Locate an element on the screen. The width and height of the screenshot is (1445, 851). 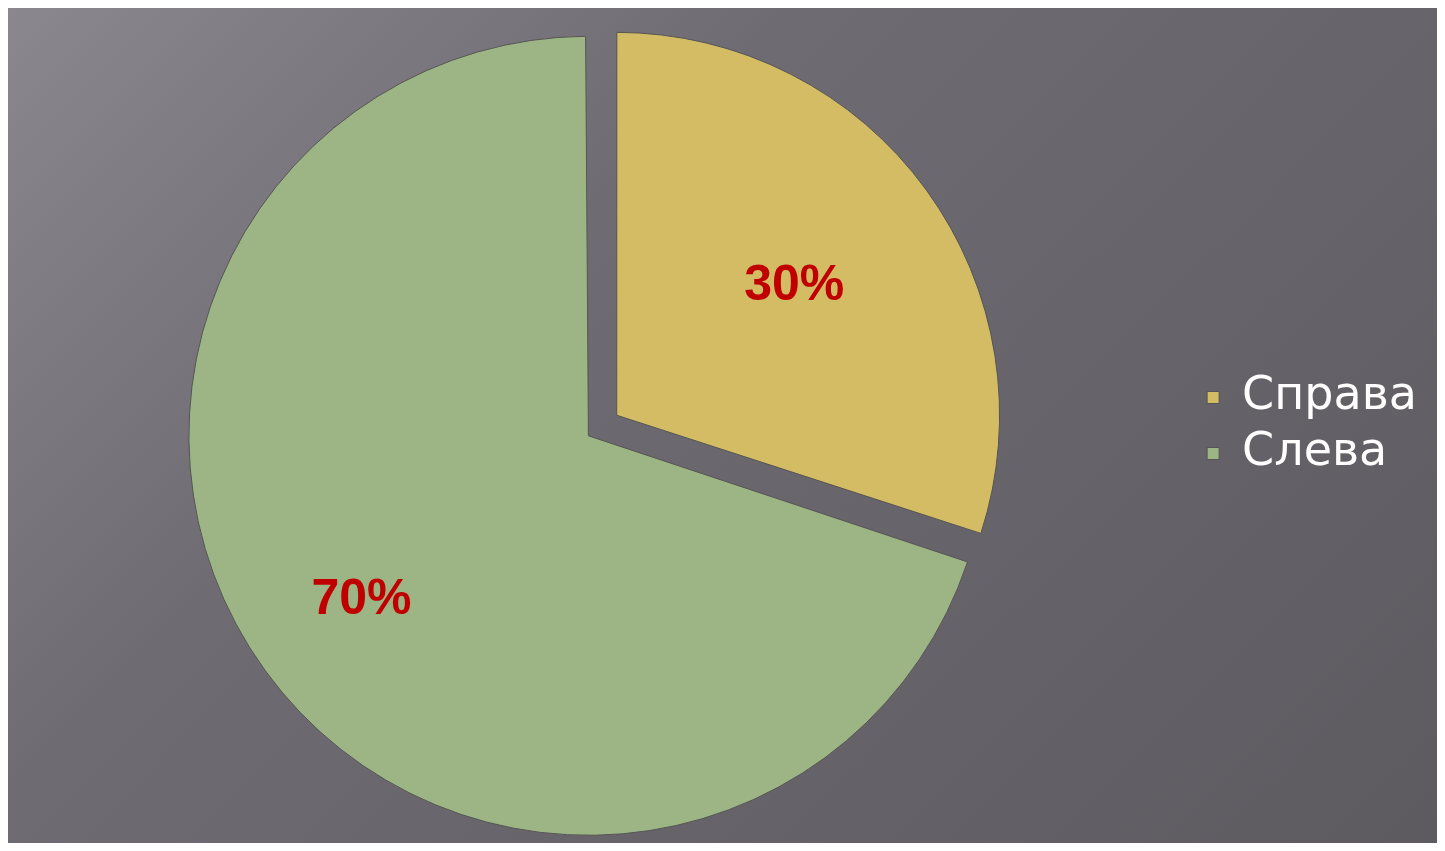
data-label: 30% is located at coordinates (794, 283).